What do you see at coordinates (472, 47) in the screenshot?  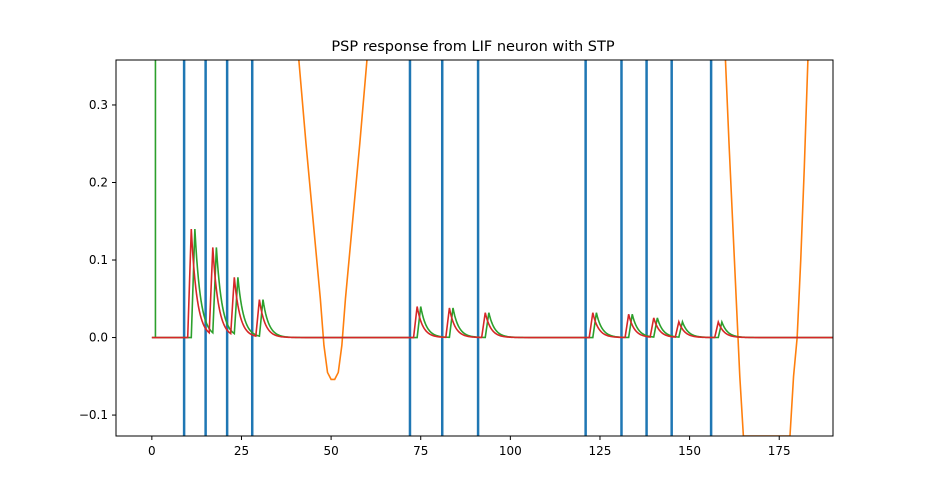 I see `chart-title: PSP response from LIF neuron with STP` at bounding box center [472, 47].